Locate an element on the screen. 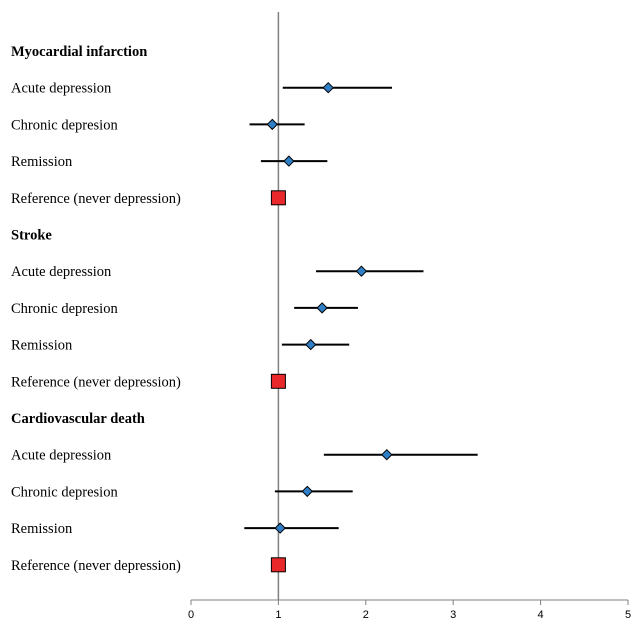  x-tick-label: 2 is located at coordinates (366, 615).